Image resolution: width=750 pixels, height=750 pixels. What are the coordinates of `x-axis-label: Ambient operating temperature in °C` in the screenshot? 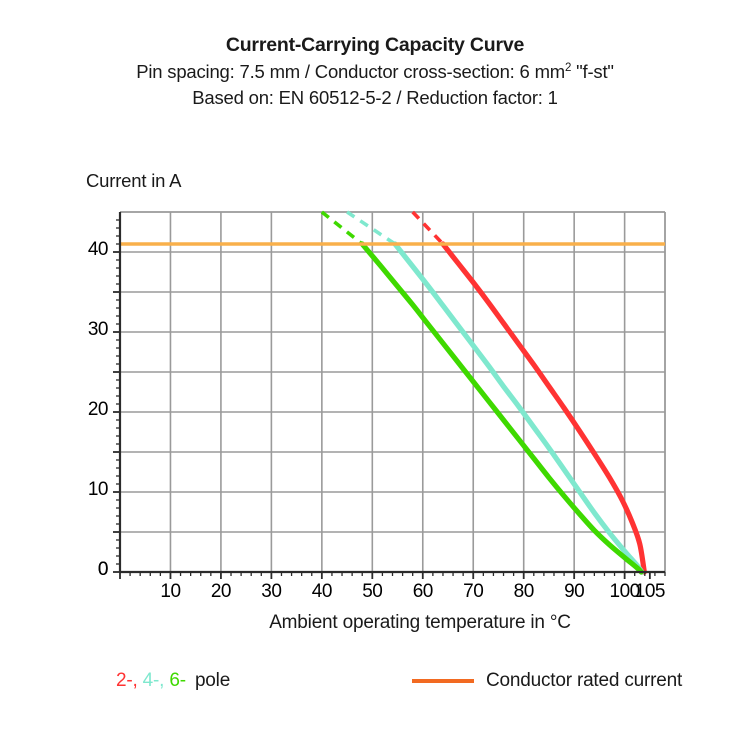 It's located at (420, 622).